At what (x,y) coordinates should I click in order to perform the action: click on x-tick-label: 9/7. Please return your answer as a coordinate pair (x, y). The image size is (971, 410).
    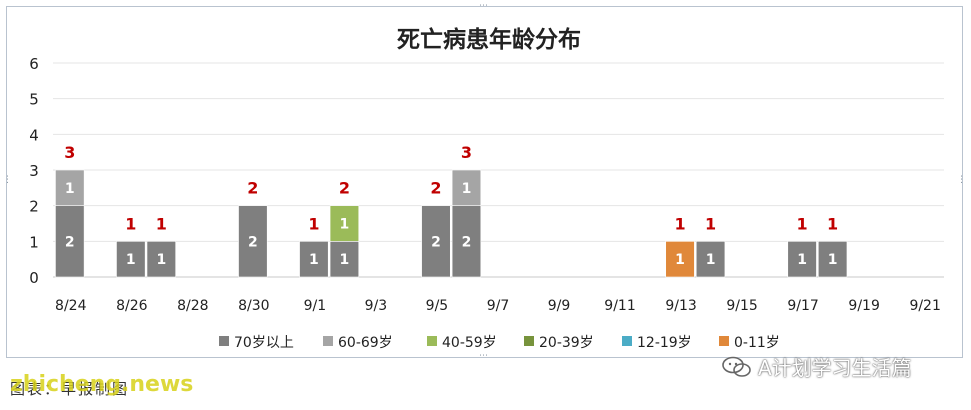
    Looking at the image, I should click on (498, 306).